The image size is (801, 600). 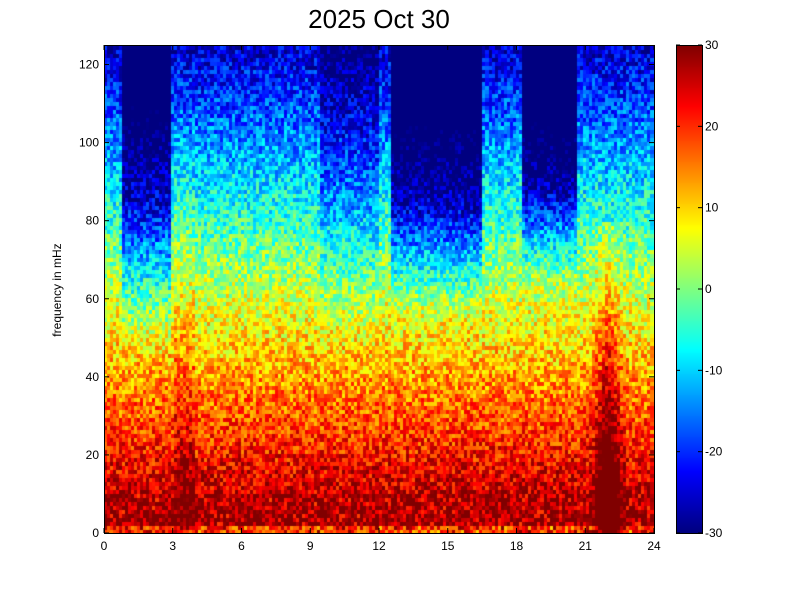 I want to click on colorbar-tick-label: -20, so click(x=714, y=452).